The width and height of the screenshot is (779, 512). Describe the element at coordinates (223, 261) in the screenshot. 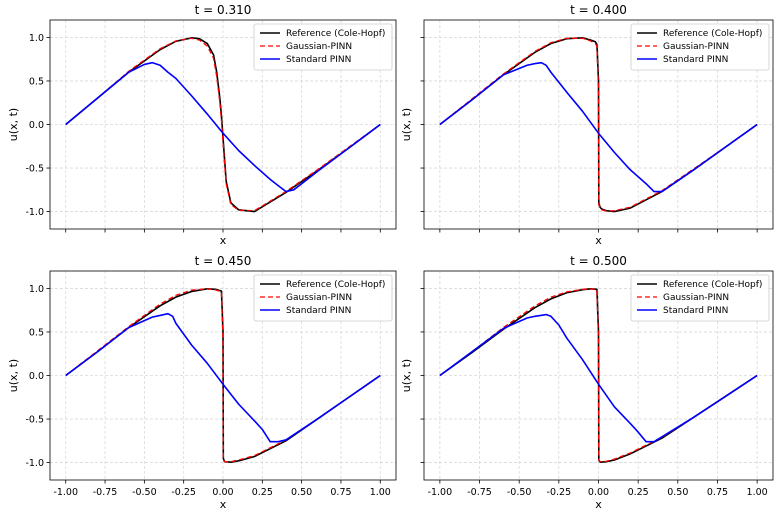

I see `subplot-title: t = 0.450` at that location.